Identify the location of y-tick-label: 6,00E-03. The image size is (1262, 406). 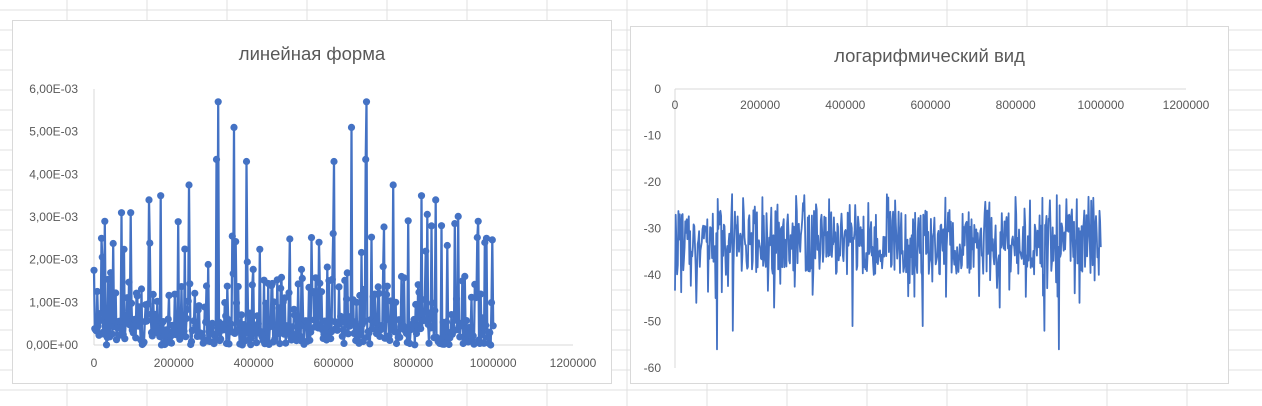
(53, 89).